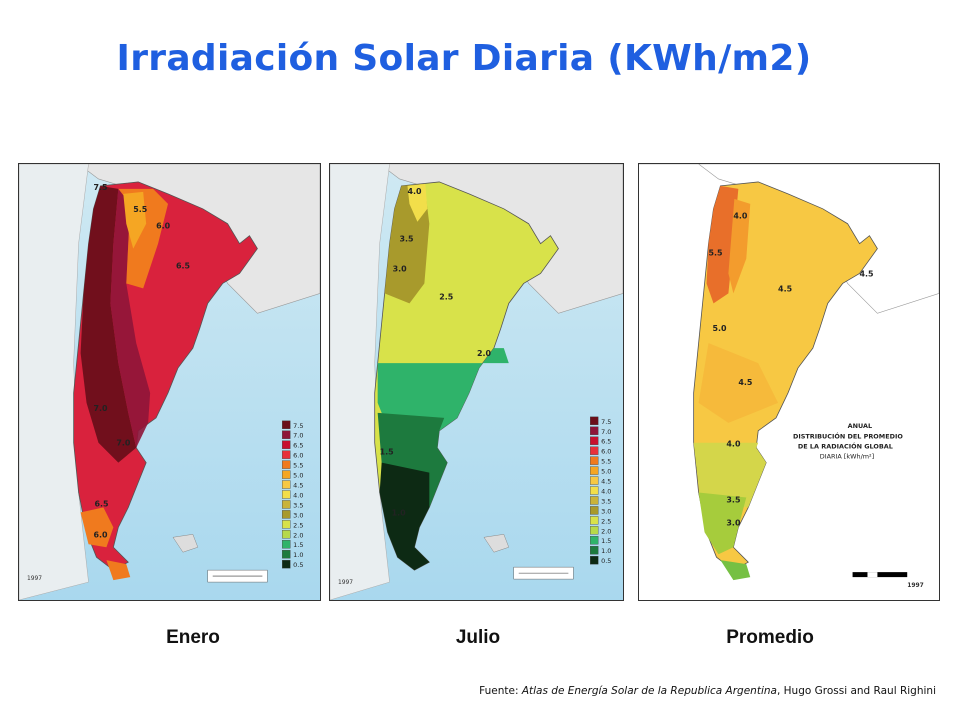 Image resolution: width=960 pixels, height=720 pixels. I want to click on svg-text: 1.0, so click(399, 512).